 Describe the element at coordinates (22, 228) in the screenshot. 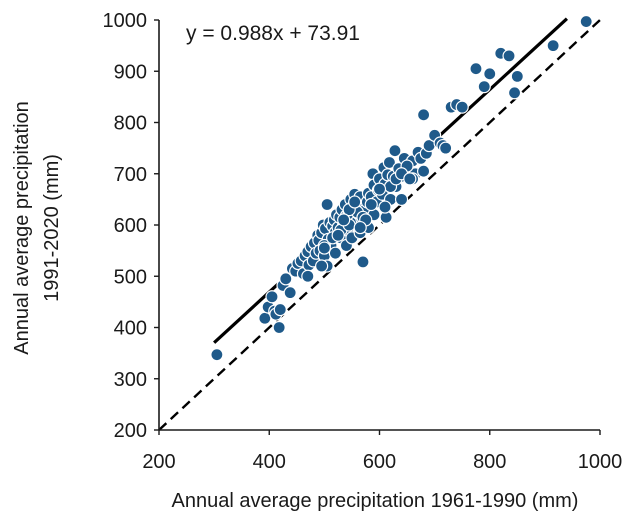

I see `y-axis-title-line-1: Annual average precipitation` at that location.